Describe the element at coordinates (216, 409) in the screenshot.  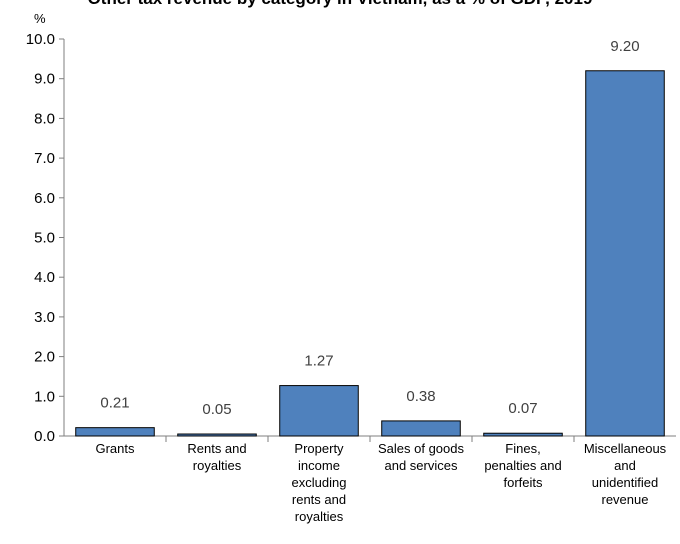
I see `data-label: 0.05` at that location.